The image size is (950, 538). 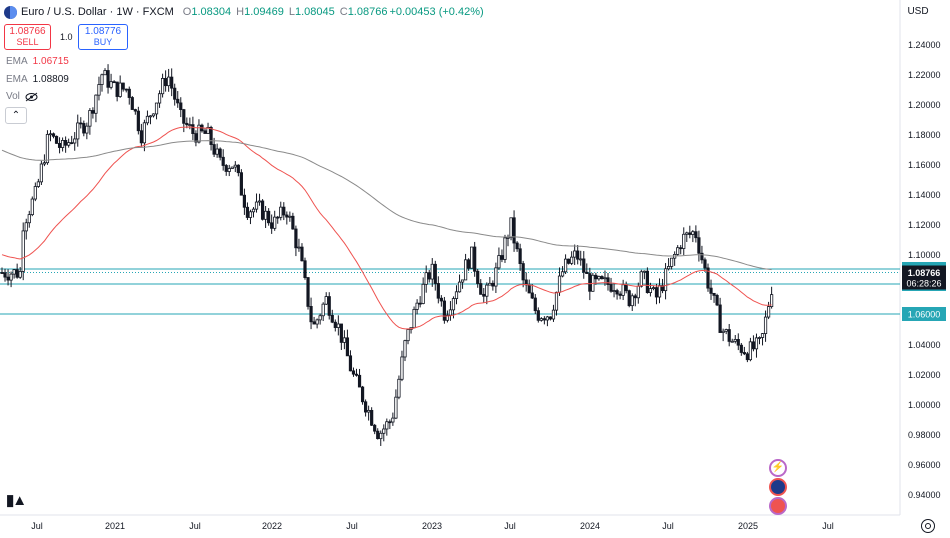 What do you see at coordinates (22, 96) in the screenshot?
I see `indicator-vol: Vol` at bounding box center [22, 96].